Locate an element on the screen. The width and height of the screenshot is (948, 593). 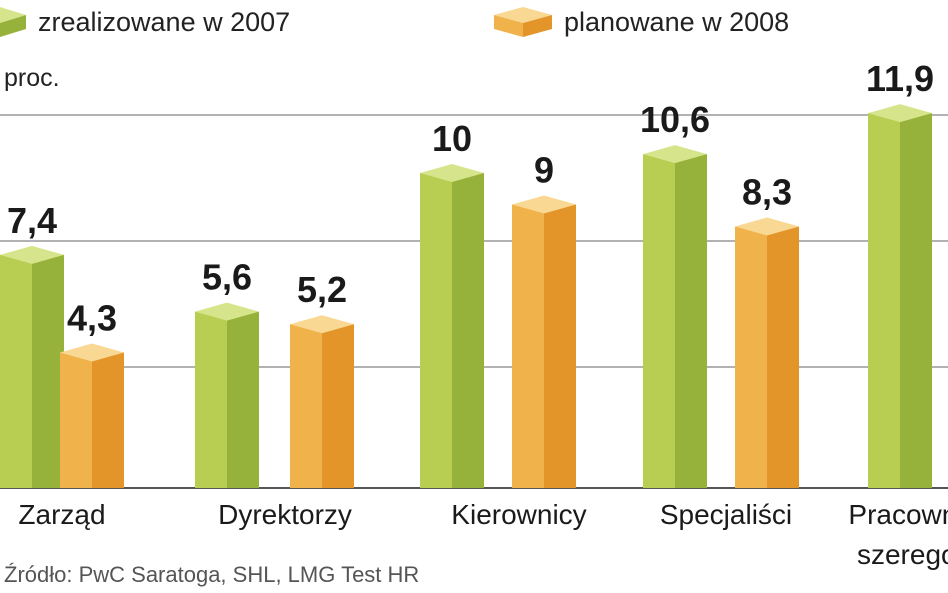
bar-2008-3-front is located at coordinates (751, 357).